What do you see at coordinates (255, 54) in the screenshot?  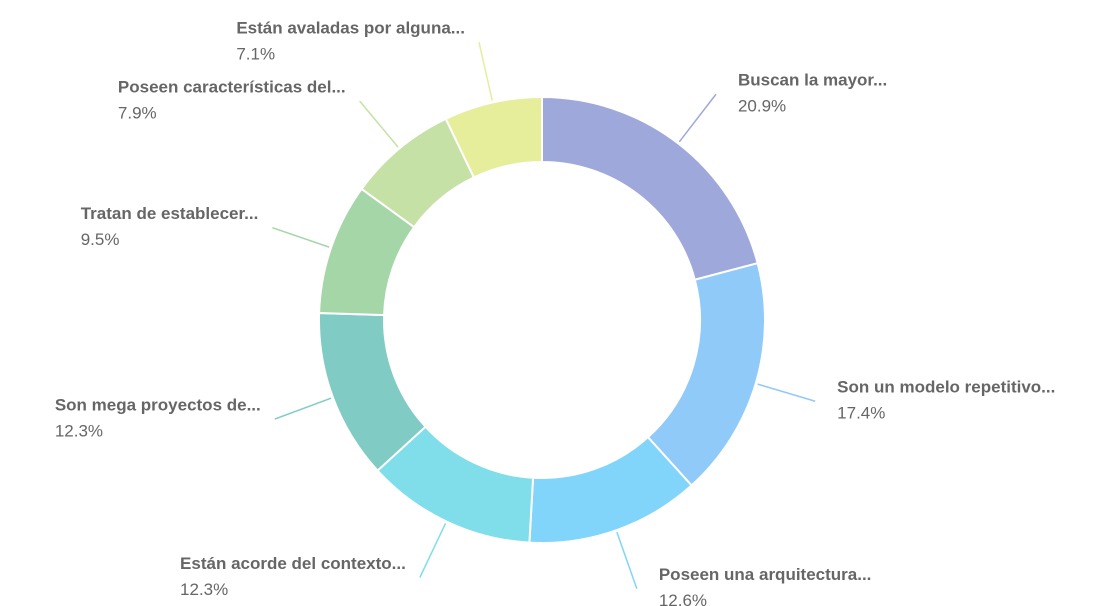 I see `slice-value: 7.1%` at bounding box center [255, 54].